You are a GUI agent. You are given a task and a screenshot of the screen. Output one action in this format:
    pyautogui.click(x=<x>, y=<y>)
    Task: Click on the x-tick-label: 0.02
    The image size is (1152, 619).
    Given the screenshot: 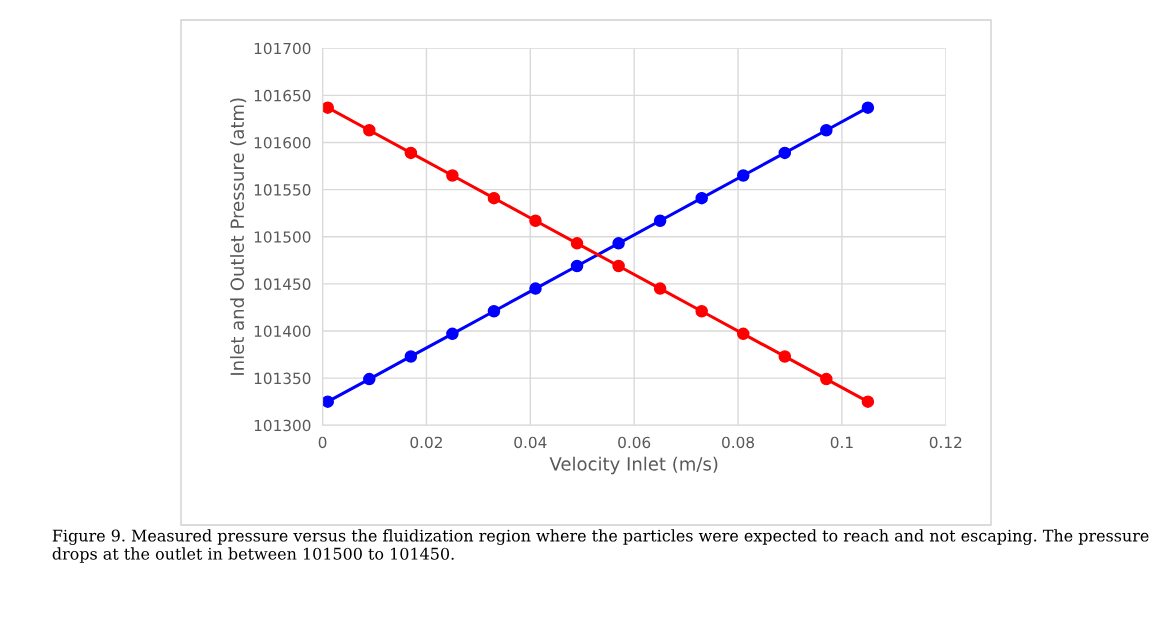 What is the action you would take?
    pyautogui.click(x=426, y=442)
    